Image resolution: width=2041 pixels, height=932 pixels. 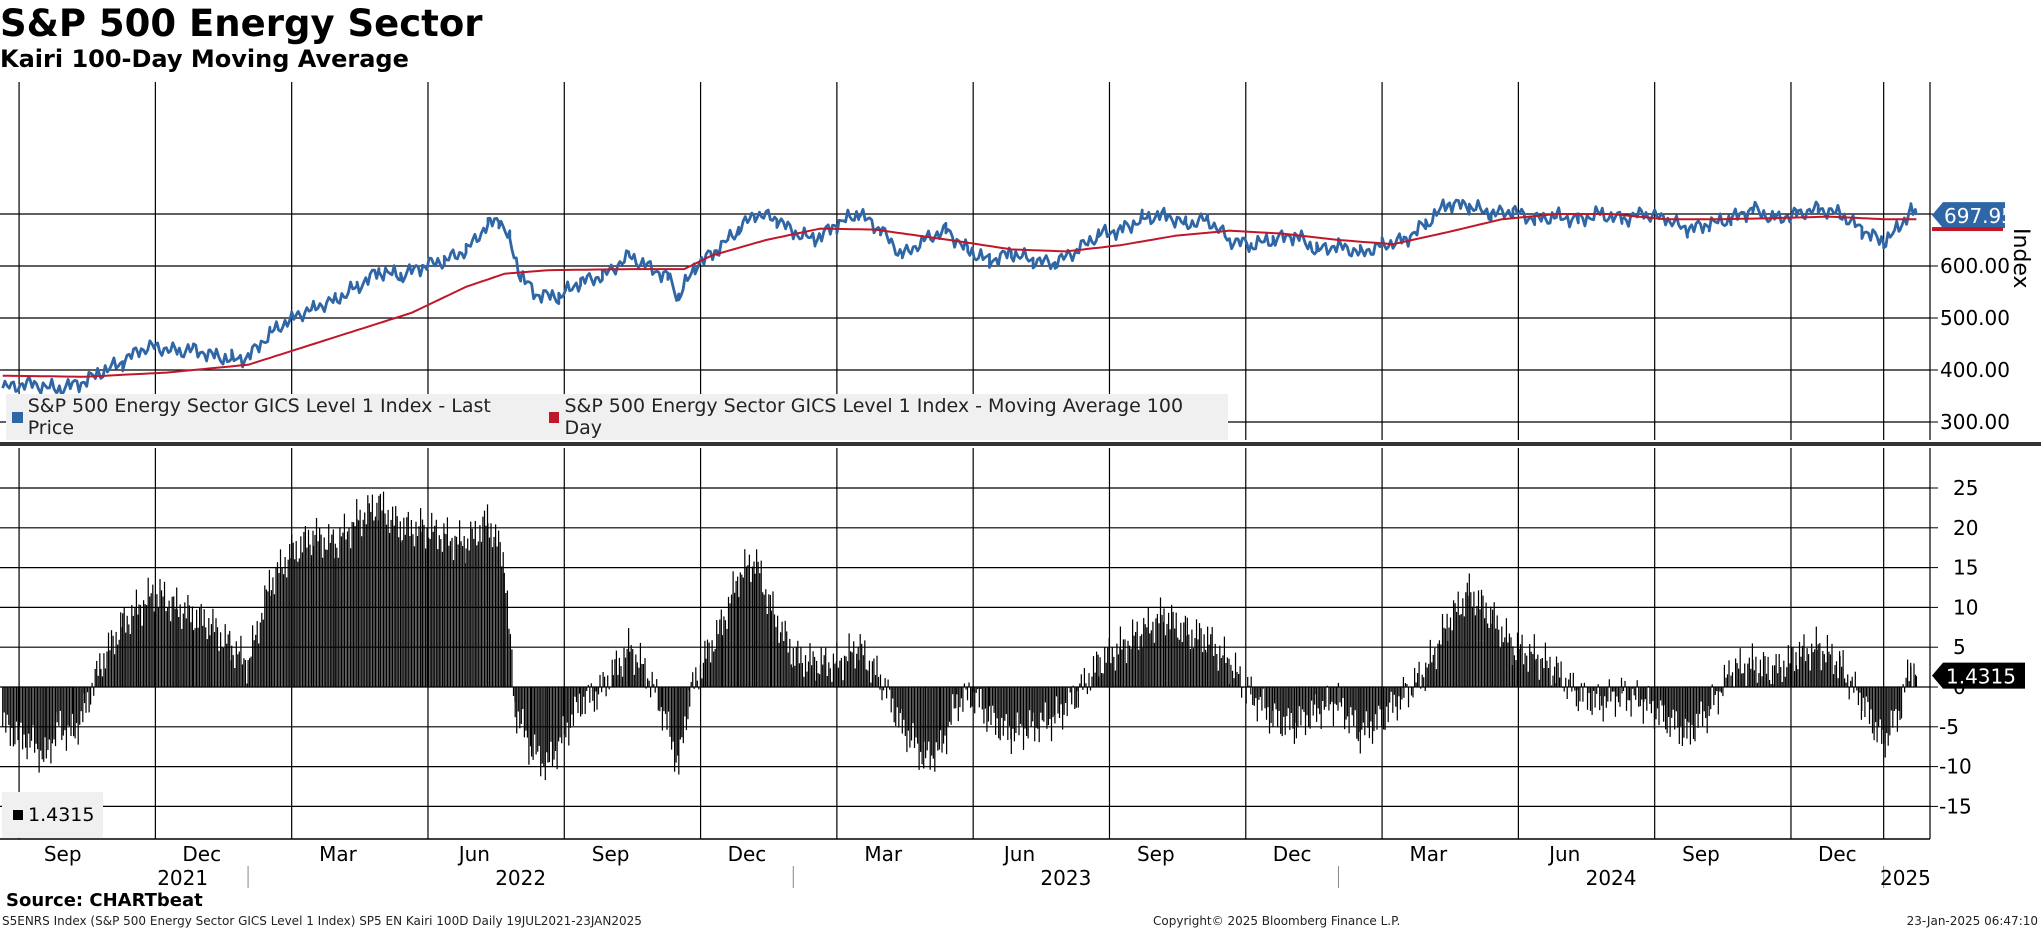 I want to click on x-month-label-8: Sep, so click(x=1156, y=854).